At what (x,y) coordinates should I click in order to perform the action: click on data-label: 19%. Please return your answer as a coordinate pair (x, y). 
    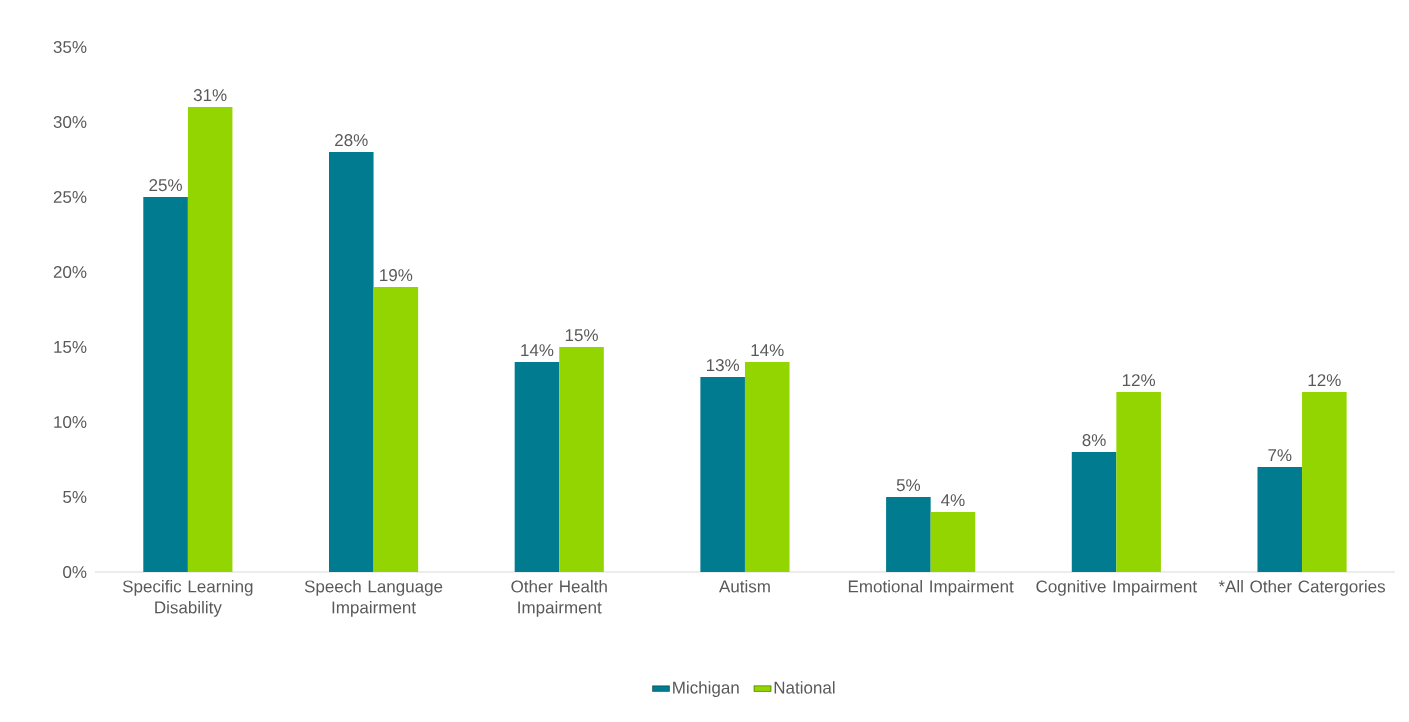
    Looking at the image, I should click on (396, 275).